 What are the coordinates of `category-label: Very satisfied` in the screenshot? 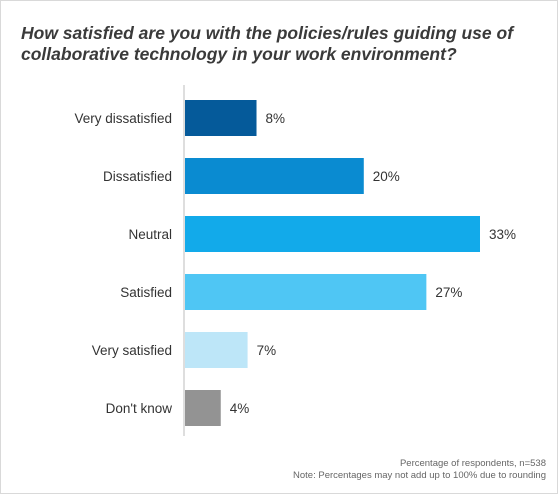 It's located at (132, 350).